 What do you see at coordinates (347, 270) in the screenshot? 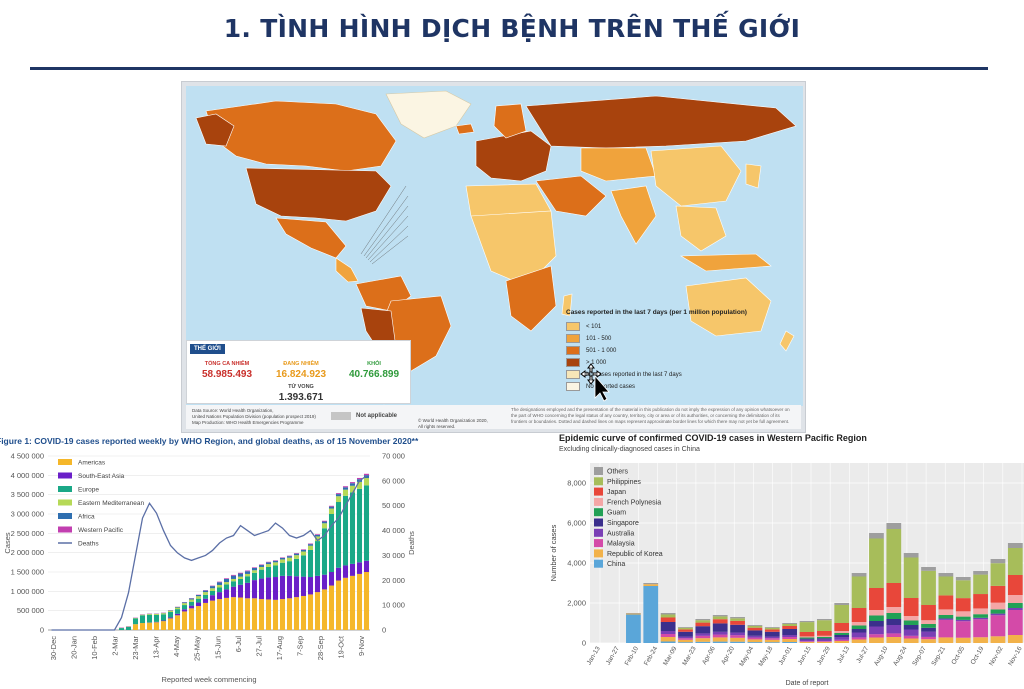
I see `central-america` at bounding box center [347, 270].